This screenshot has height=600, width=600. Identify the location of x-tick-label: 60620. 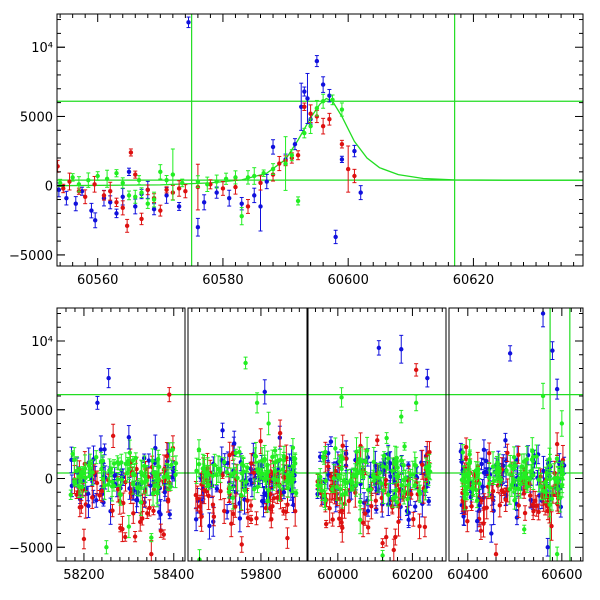
(473, 280).